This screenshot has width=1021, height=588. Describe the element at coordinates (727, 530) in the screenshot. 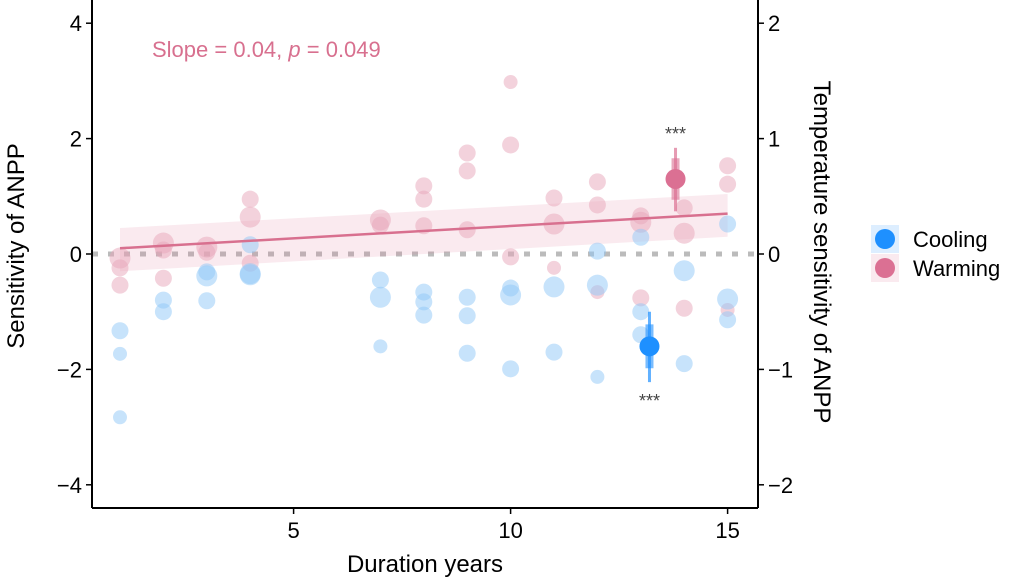

I see `x-tick-label: 15` at that location.